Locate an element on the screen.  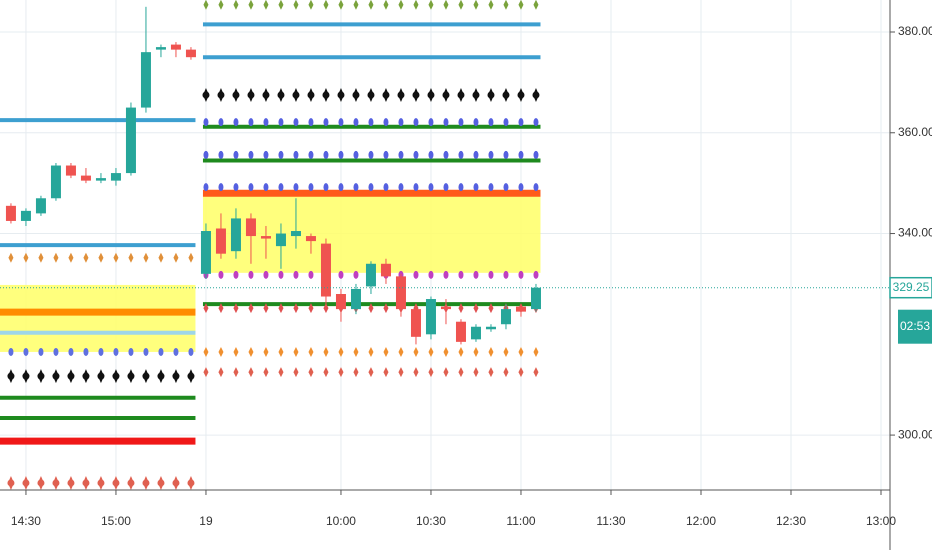
band is located at coordinates (98, 318).